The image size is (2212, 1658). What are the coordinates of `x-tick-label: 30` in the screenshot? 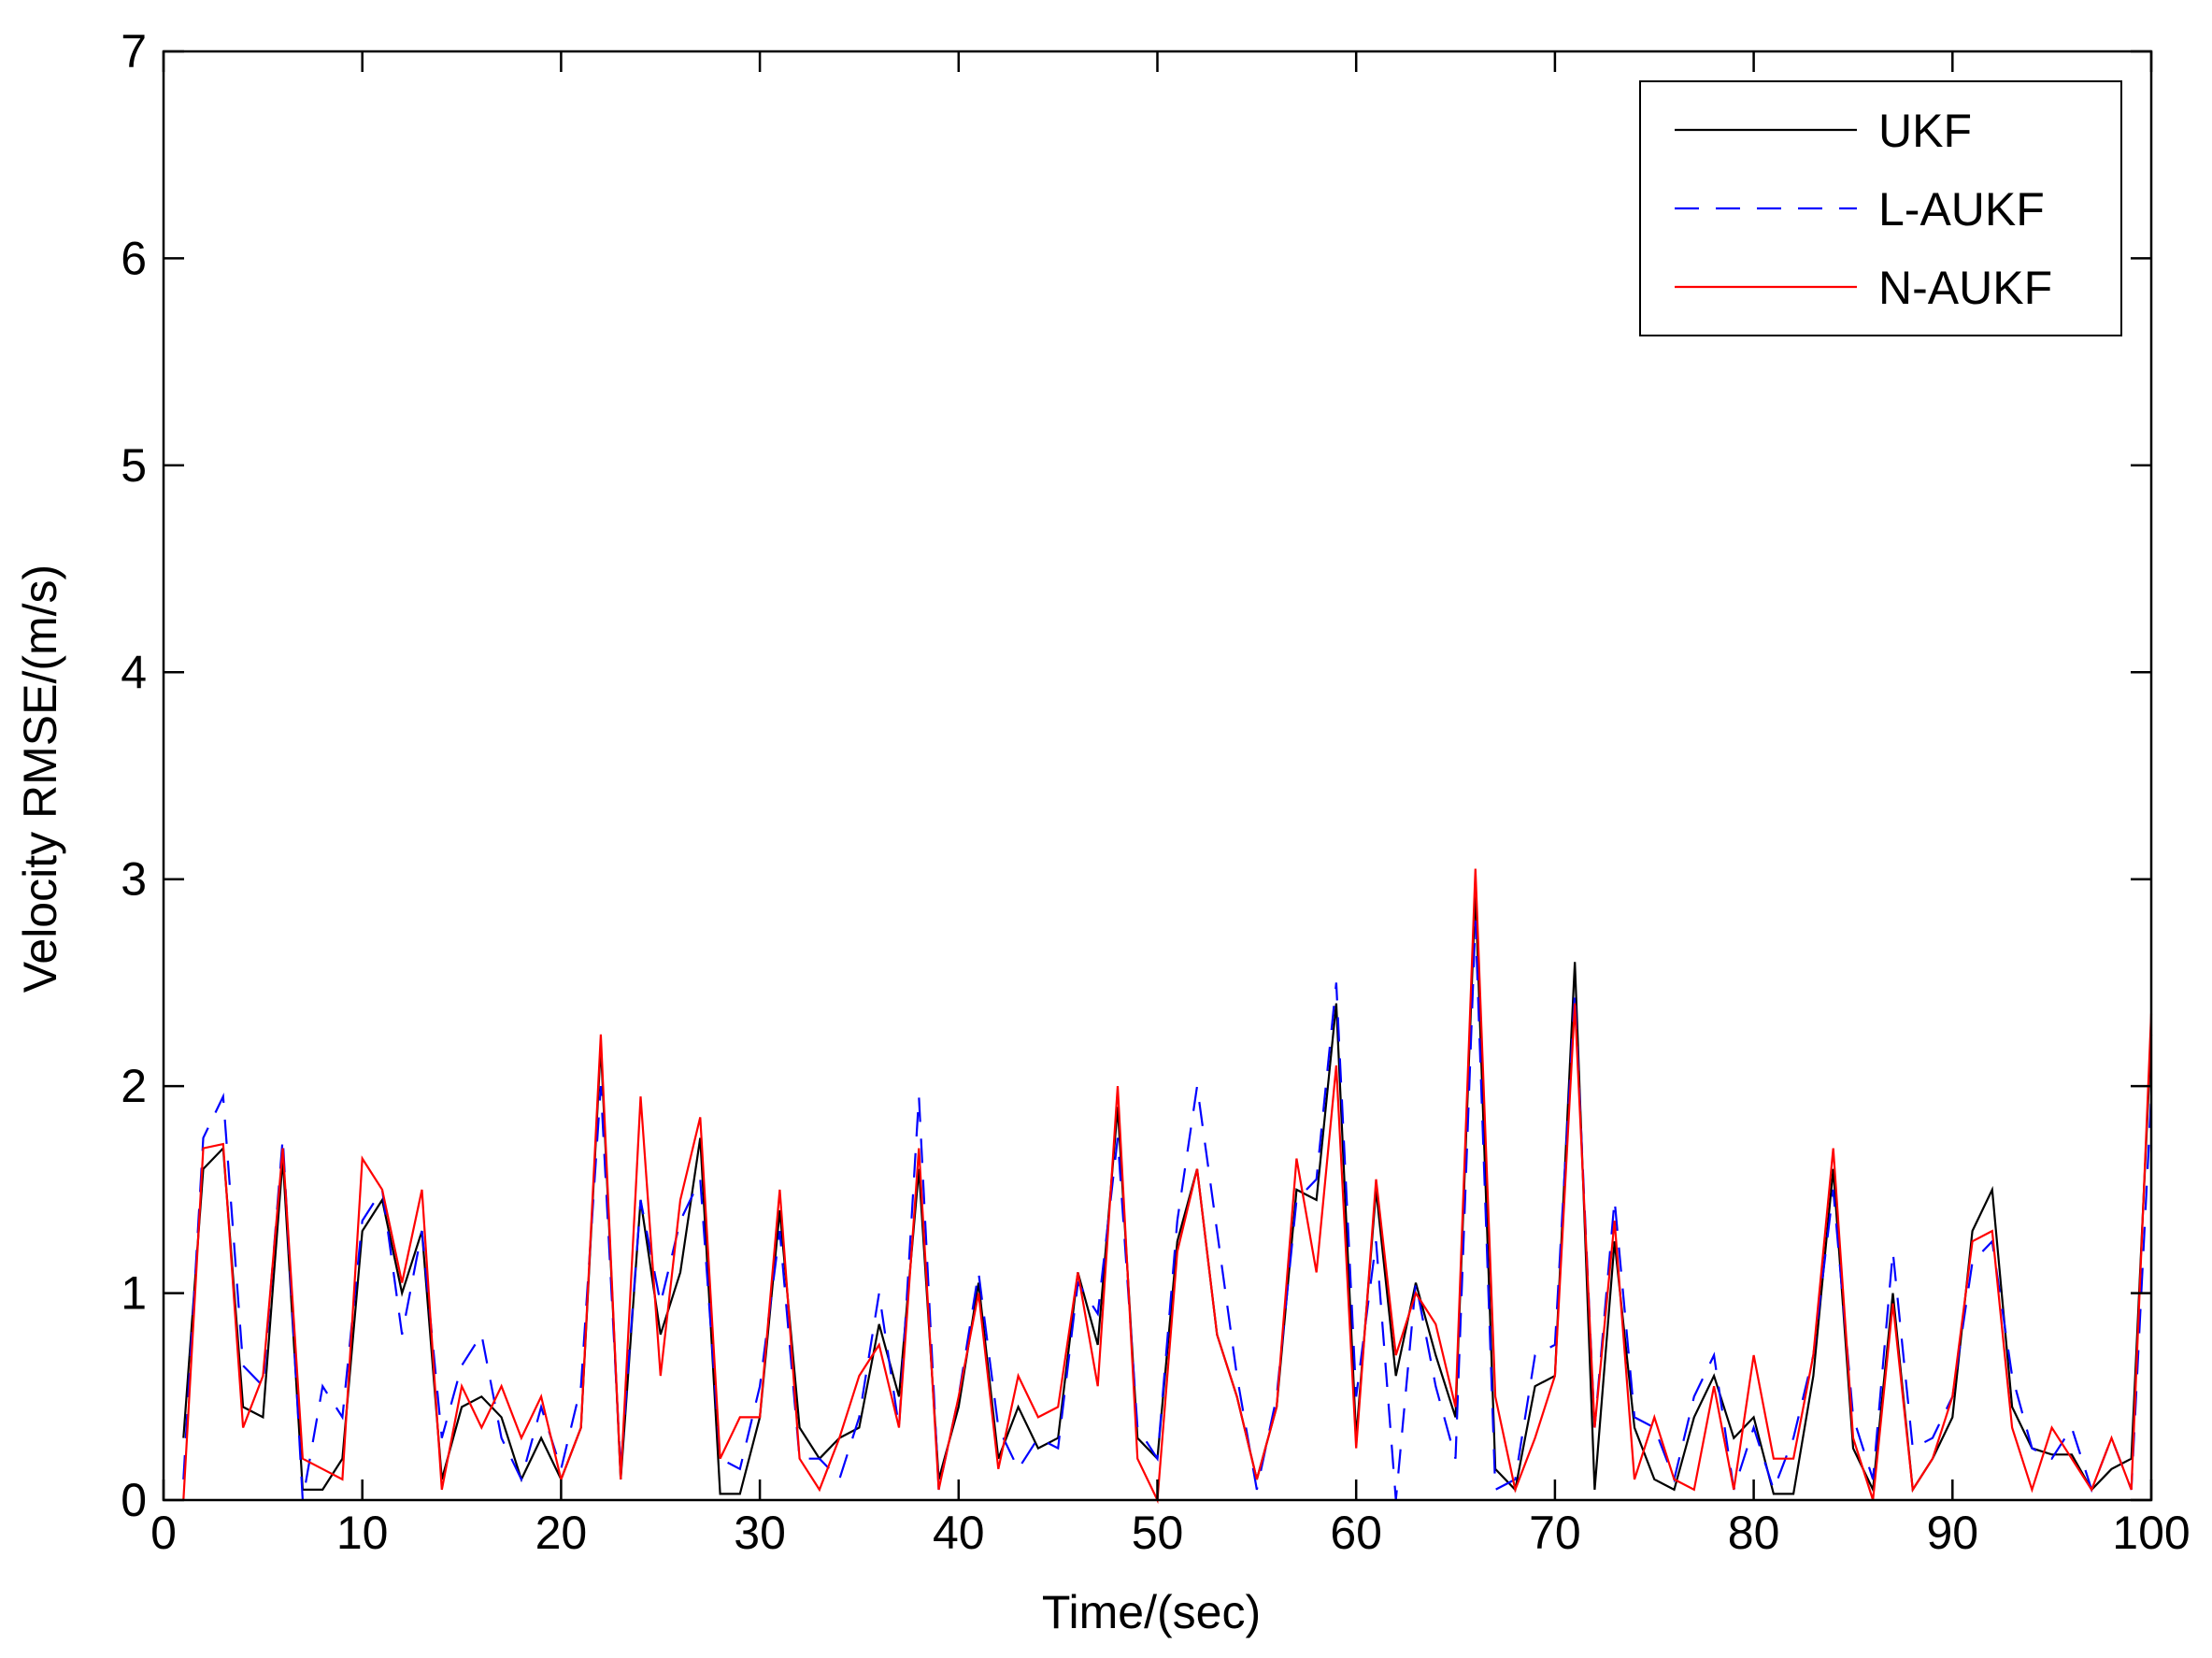 It's located at (760, 1533).